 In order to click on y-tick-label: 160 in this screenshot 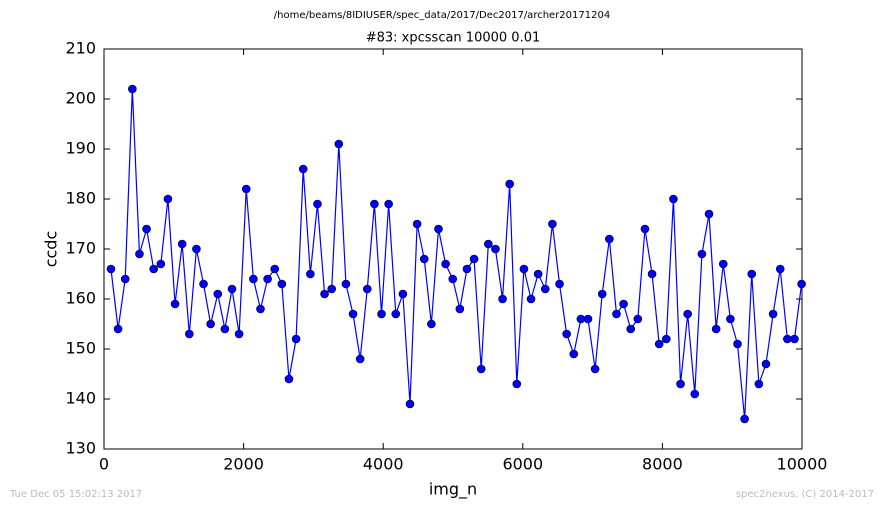, I will do `click(80, 298)`.